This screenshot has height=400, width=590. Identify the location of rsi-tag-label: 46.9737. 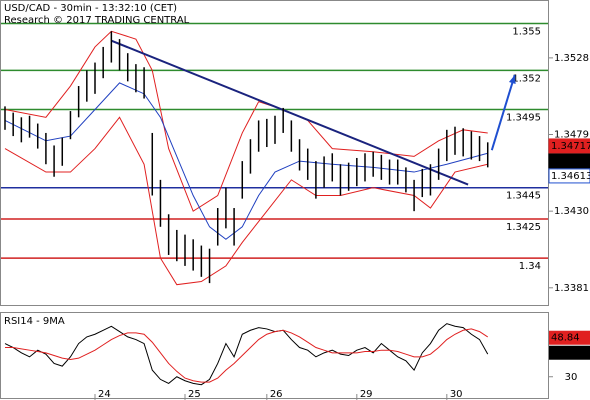
(570, 353).